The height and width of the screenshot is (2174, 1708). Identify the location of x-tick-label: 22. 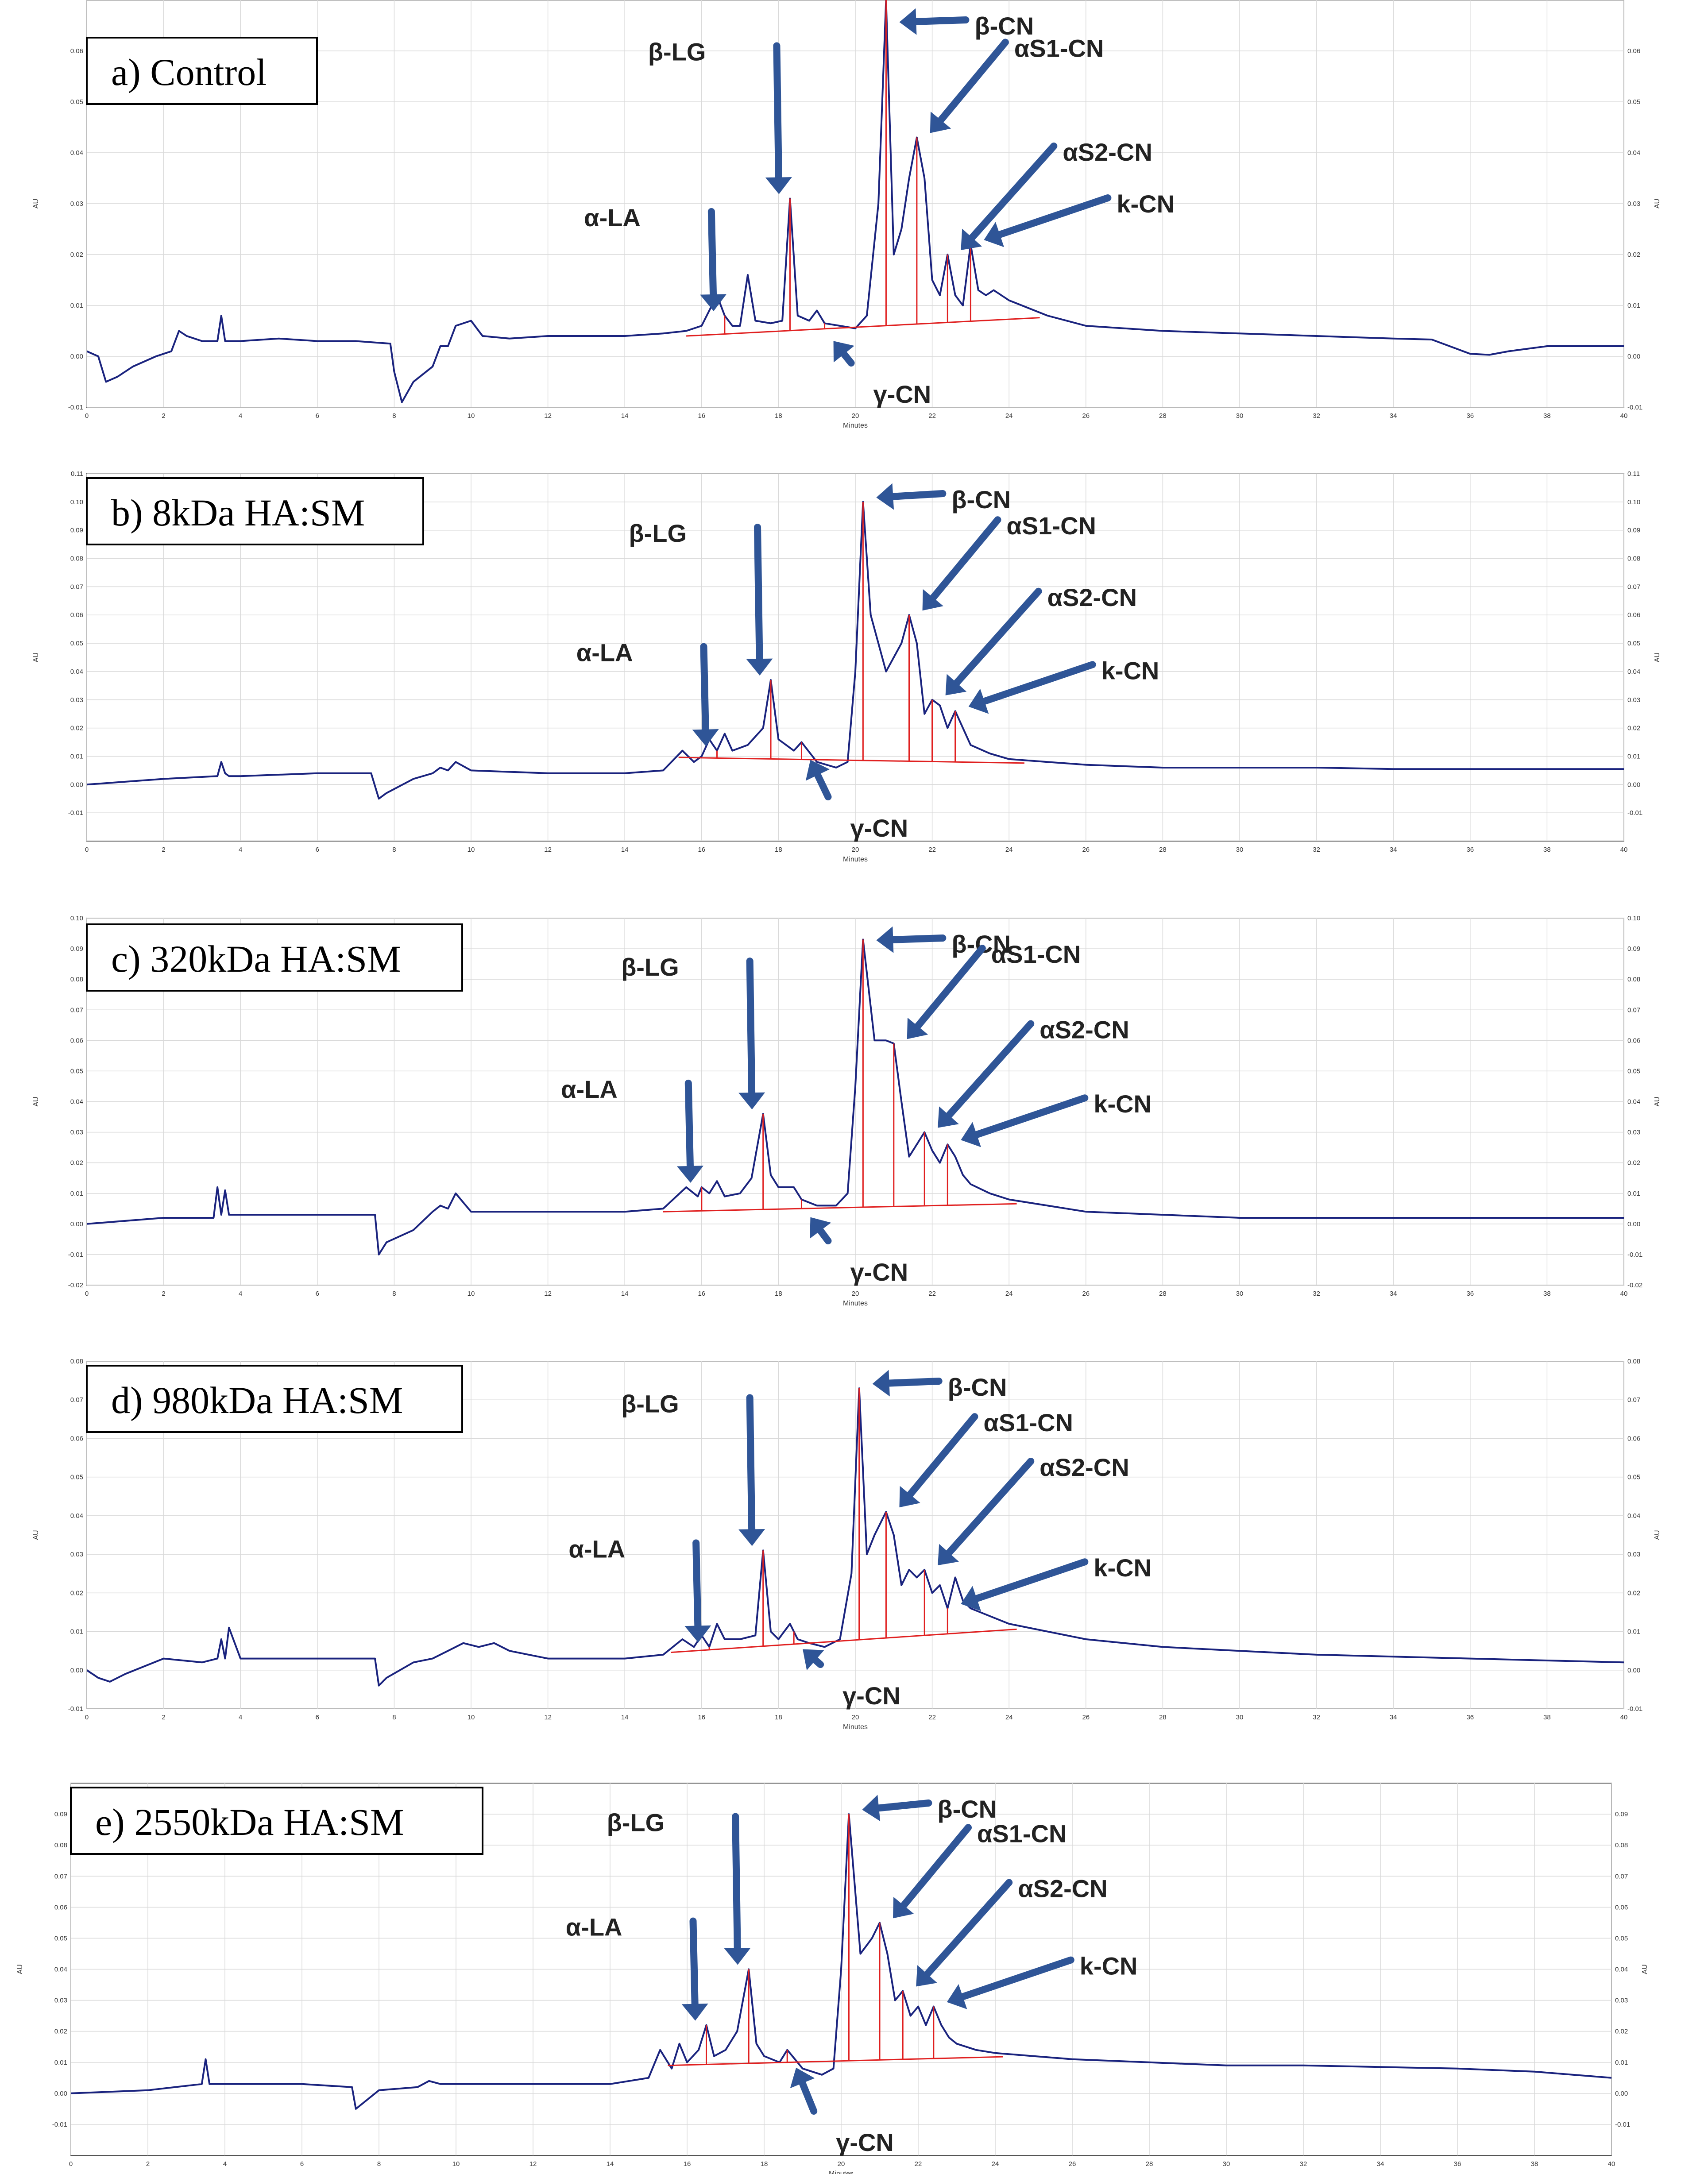
(932, 849).